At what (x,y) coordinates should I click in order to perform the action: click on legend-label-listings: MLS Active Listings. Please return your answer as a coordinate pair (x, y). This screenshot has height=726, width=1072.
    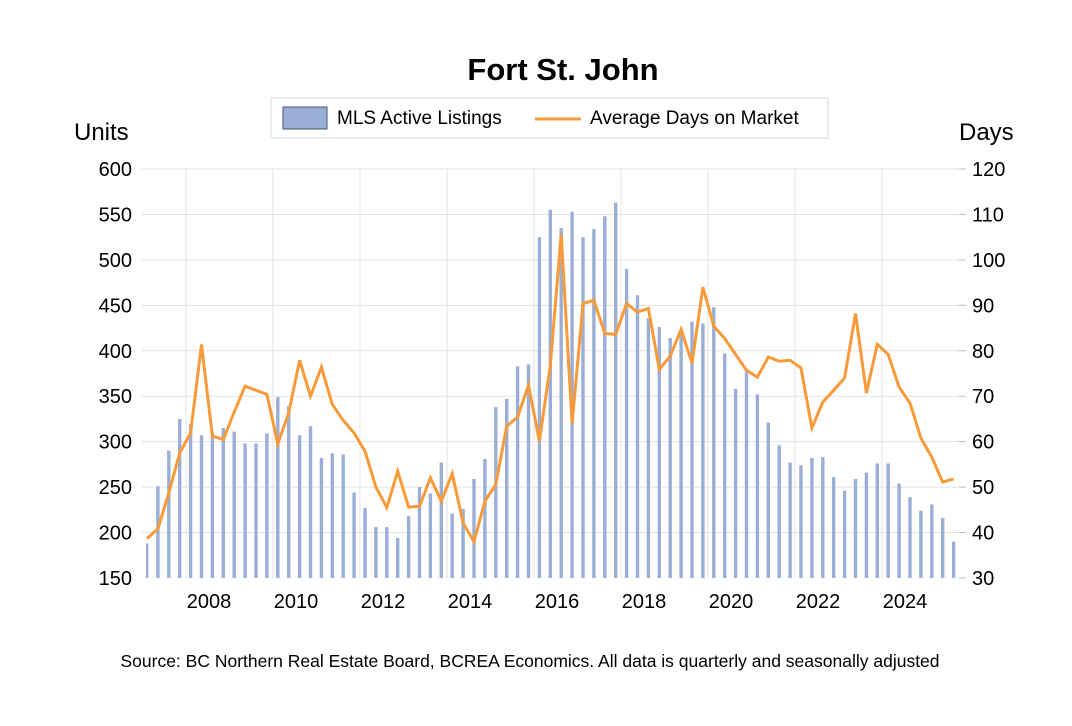
    Looking at the image, I should click on (419, 118).